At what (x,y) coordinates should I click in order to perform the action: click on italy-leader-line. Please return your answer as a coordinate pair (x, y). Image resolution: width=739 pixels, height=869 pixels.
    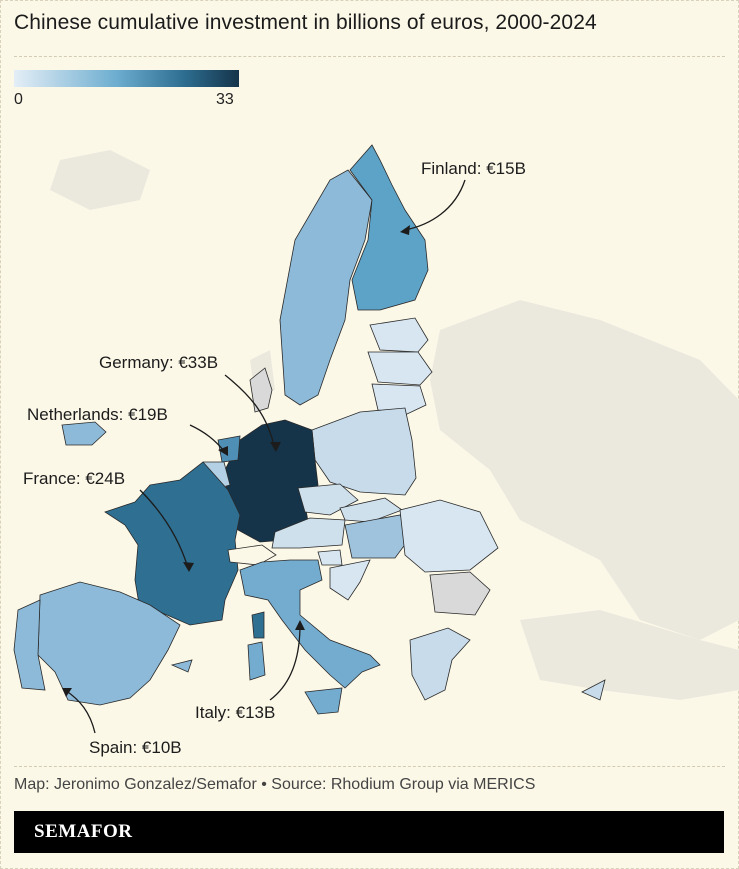
    Looking at the image, I should click on (285, 662).